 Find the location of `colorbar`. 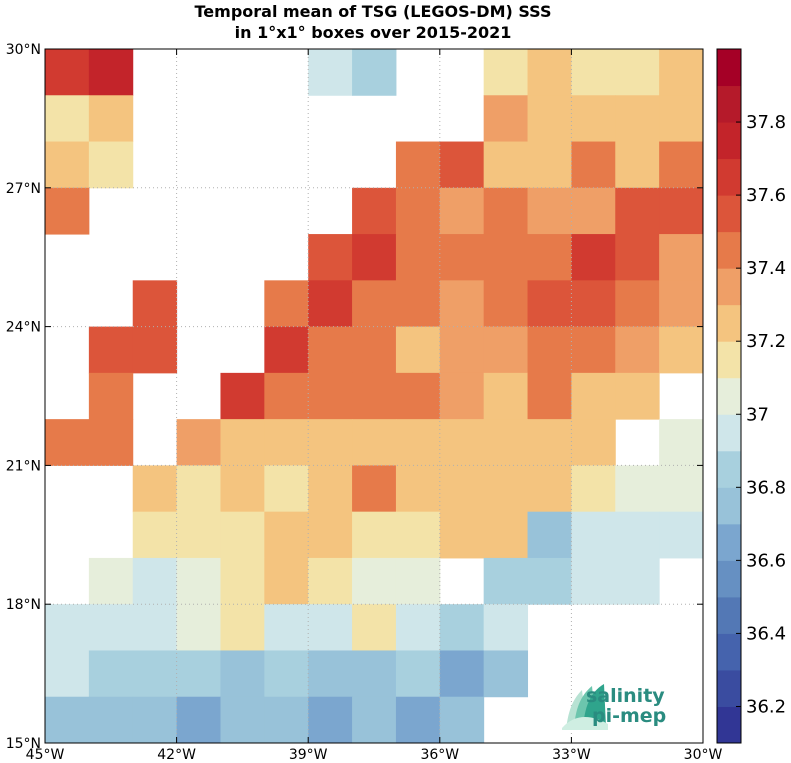

colorbar is located at coordinates (729, 396).